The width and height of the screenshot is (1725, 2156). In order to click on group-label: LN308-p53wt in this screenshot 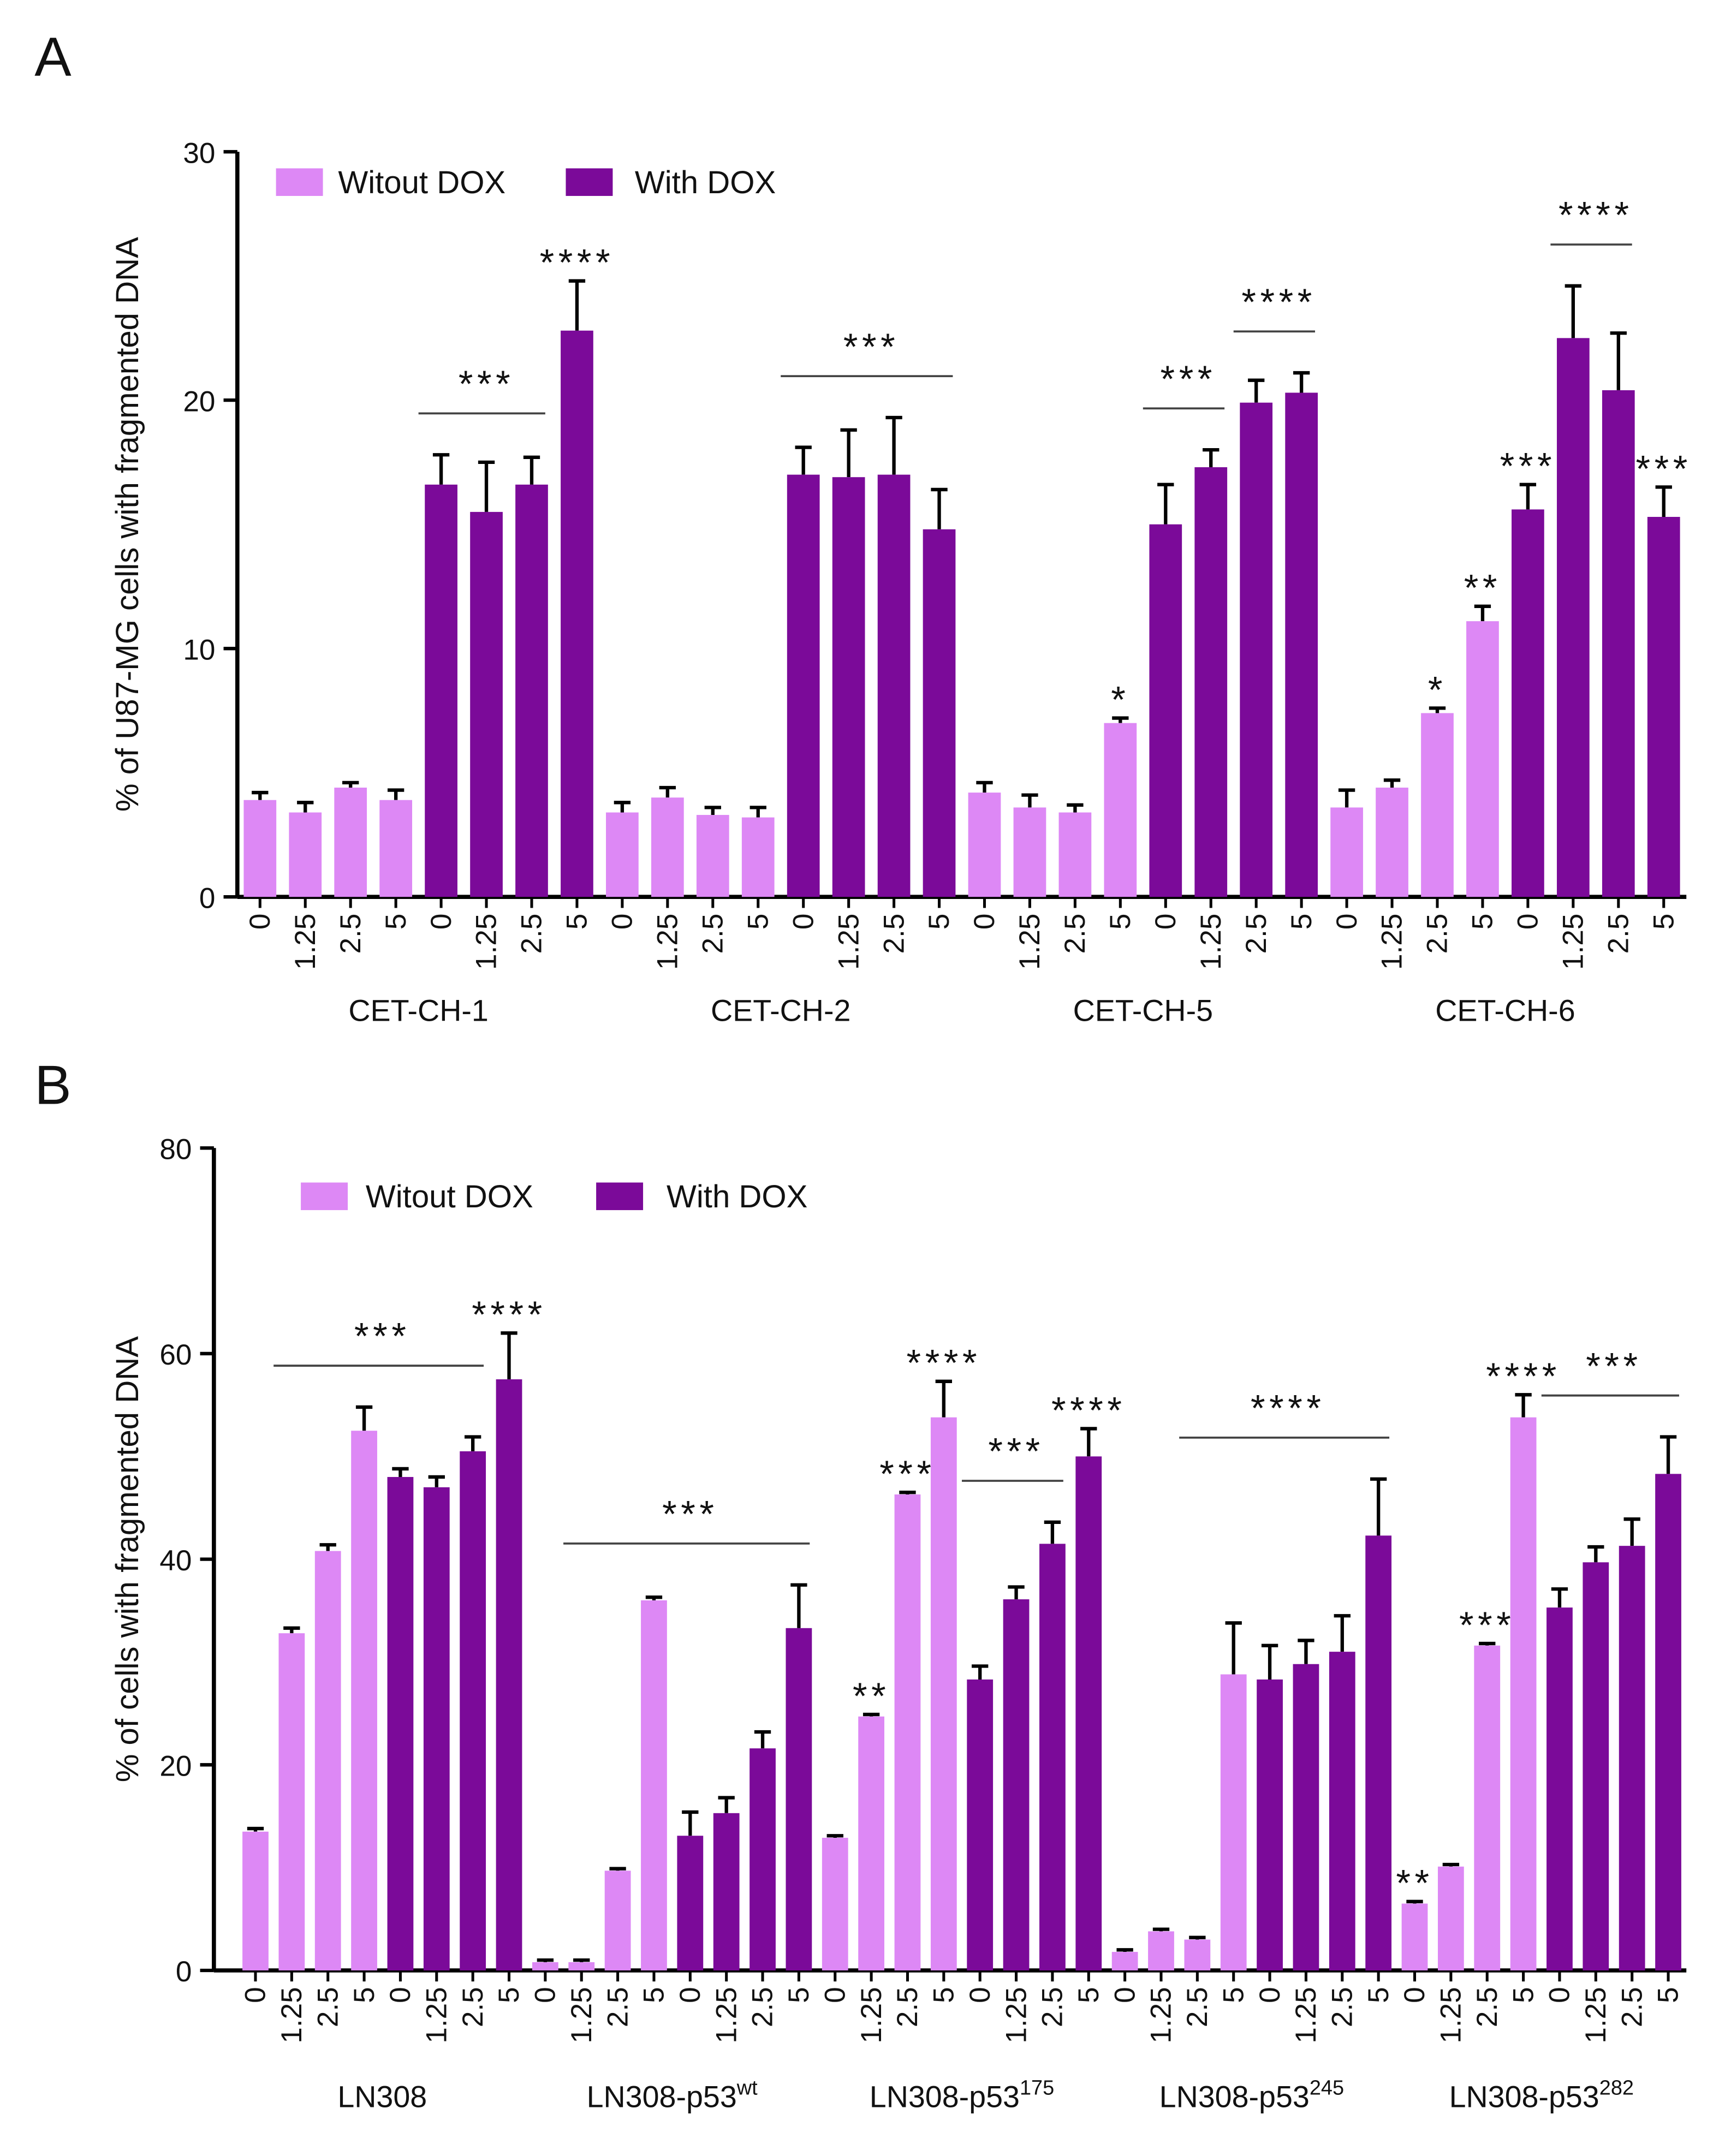, I will do `click(672, 2095)`.